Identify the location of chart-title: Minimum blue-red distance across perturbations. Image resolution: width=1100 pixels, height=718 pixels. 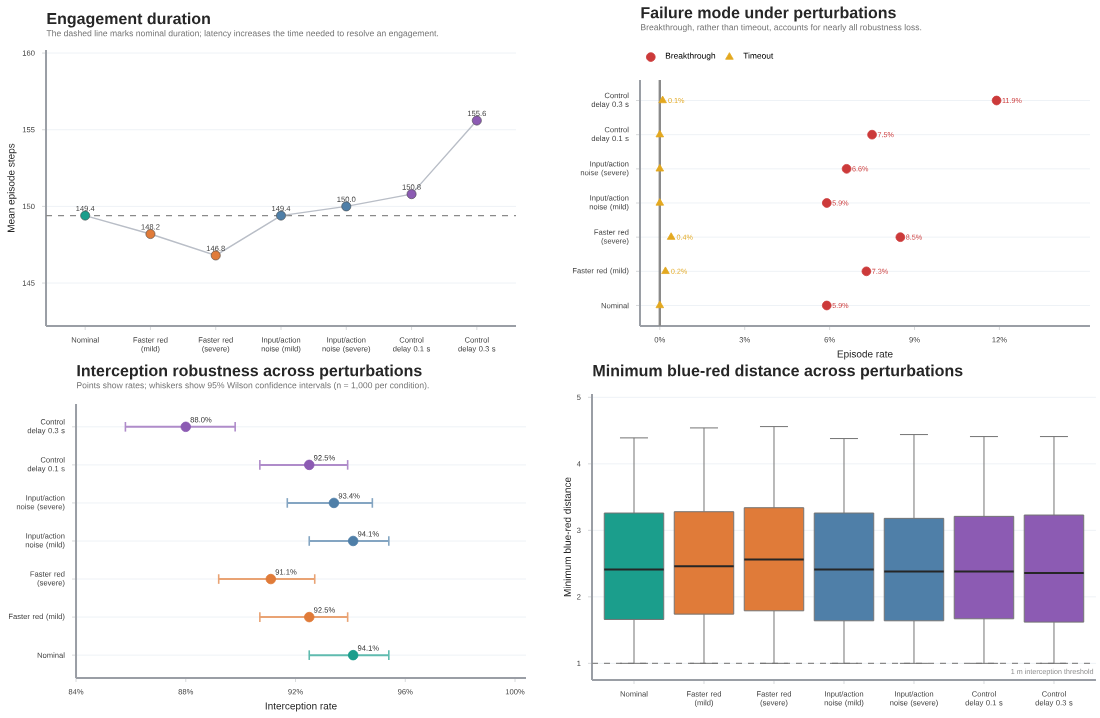
(778, 372).